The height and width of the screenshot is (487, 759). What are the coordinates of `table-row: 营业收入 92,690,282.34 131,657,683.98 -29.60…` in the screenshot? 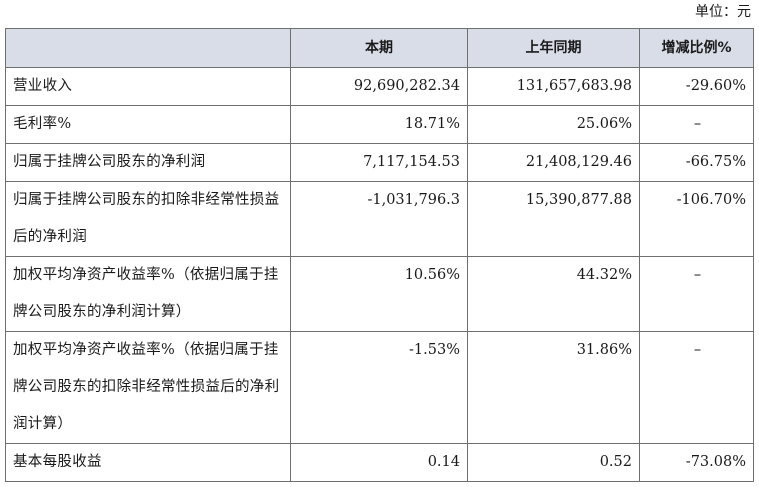 It's located at (379, 86).